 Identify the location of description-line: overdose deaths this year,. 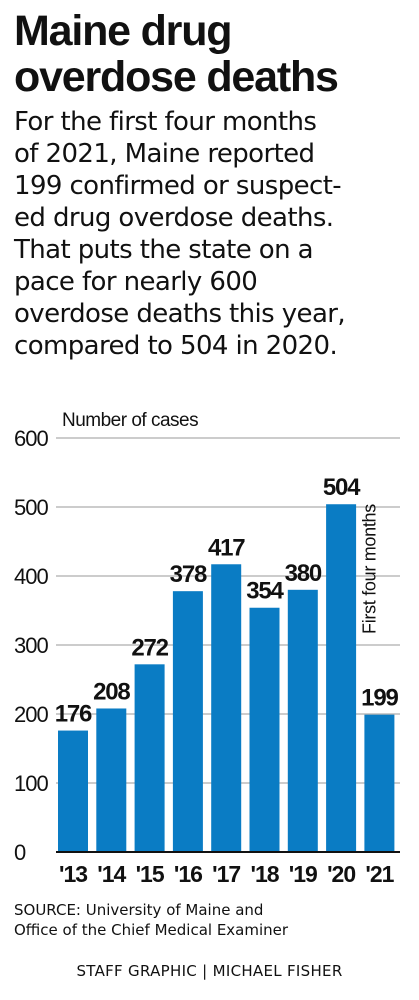
(180, 314).